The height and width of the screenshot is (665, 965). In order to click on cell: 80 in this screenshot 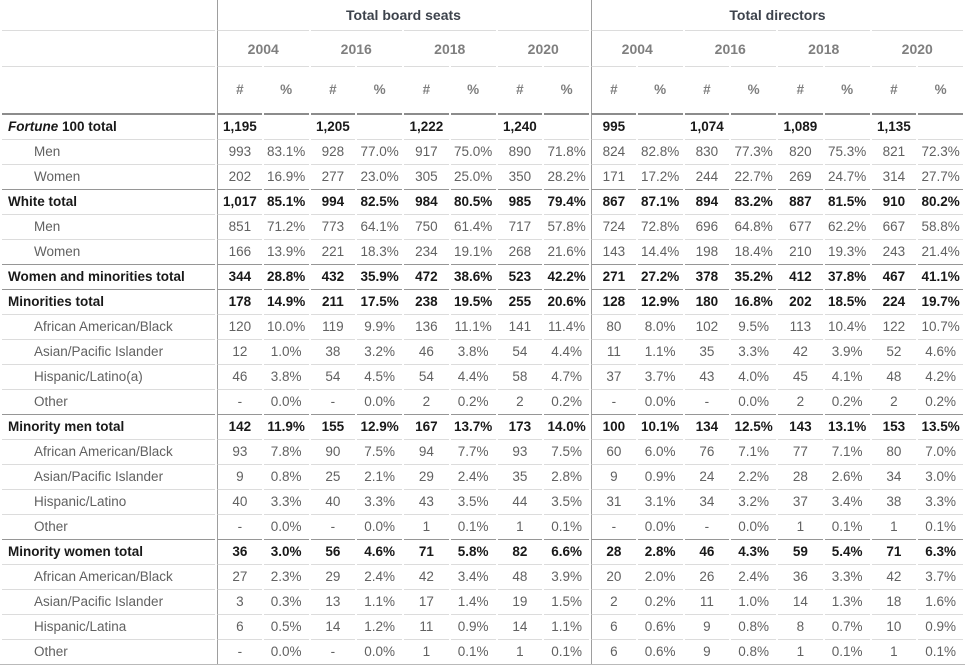, I will do `click(894, 451)`.